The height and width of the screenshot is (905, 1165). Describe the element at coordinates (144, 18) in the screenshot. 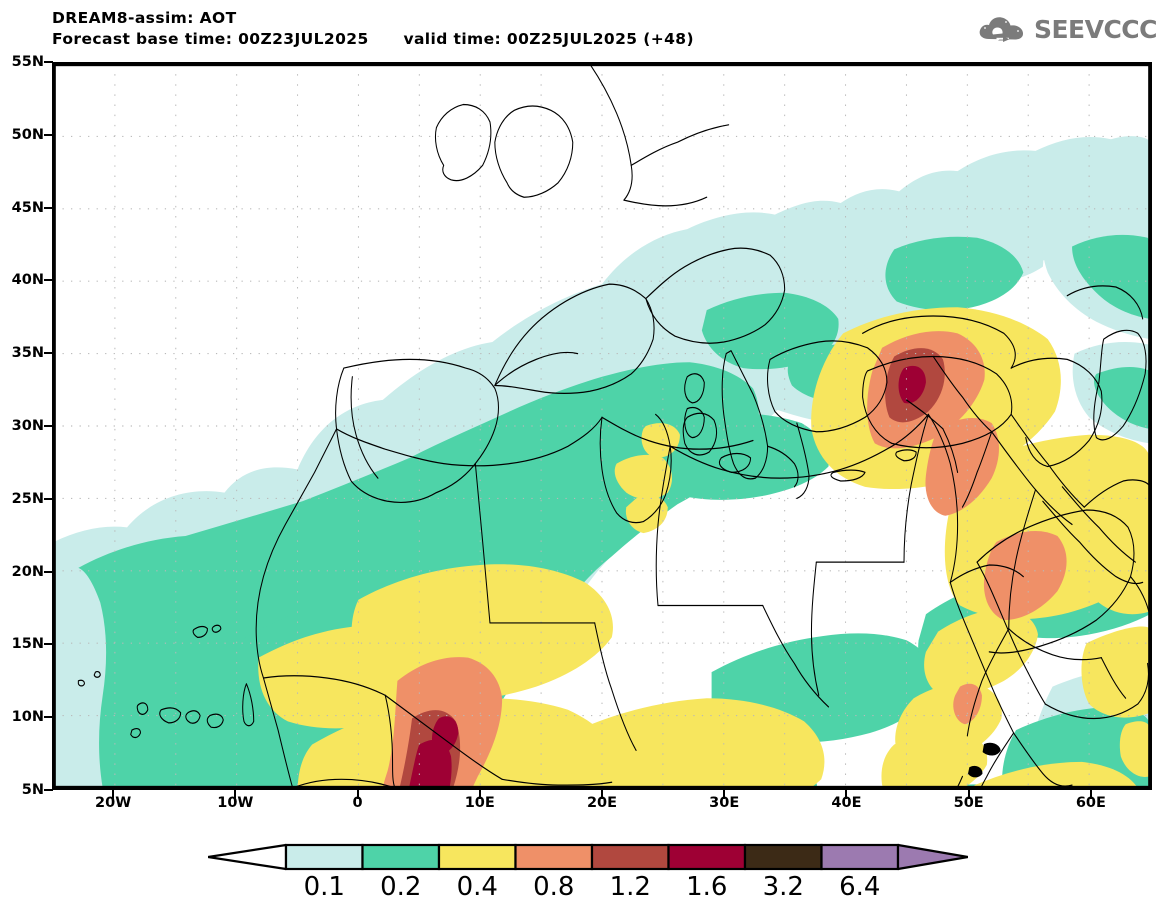

I see `model-title: DREAM8-assim: AOT` at that location.